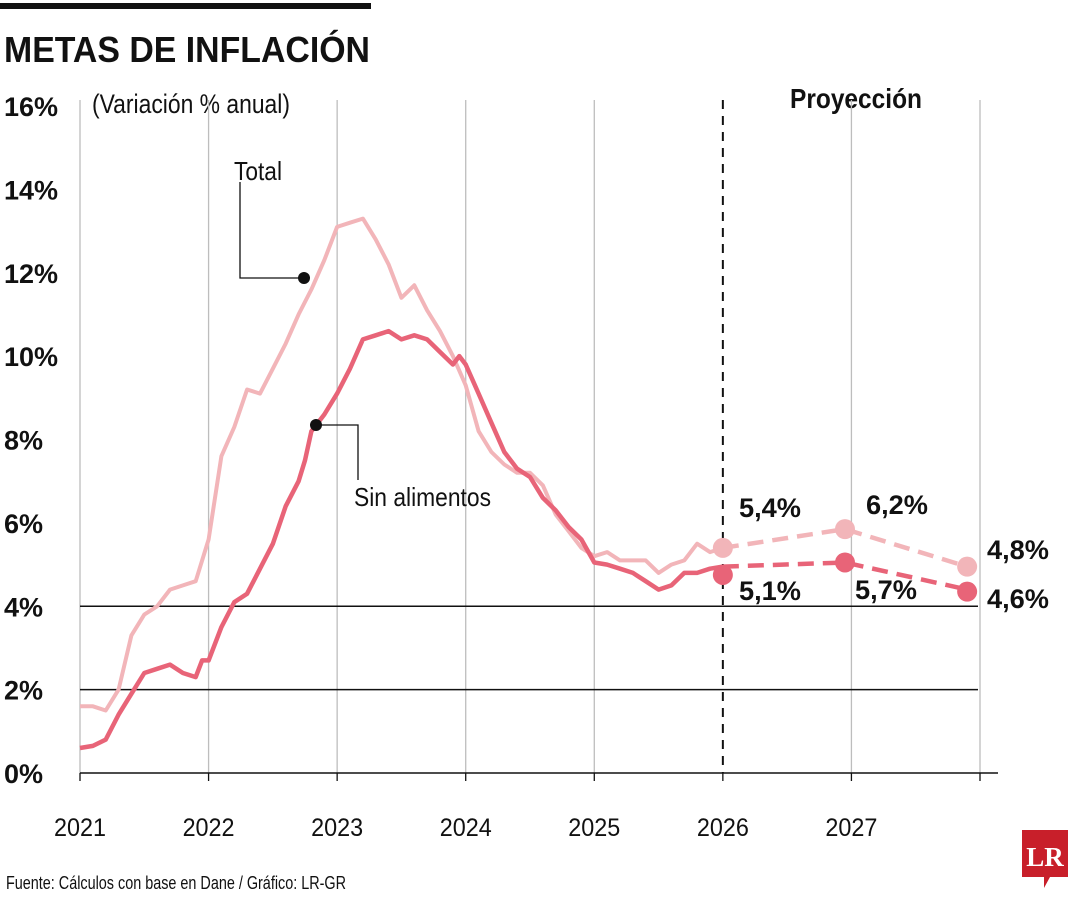  I want to click on sin-alimentos-annotation: Sin alimentos, so click(422, 497).